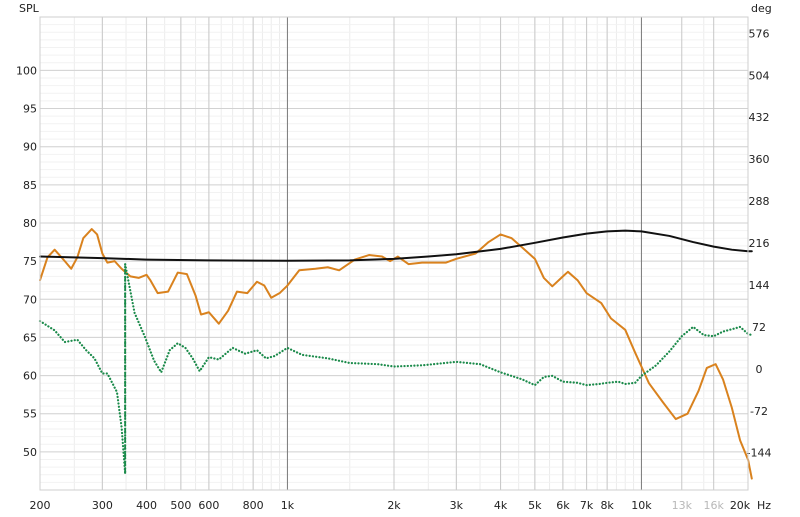 Image resolution: width=800 pixels, height=517 pixels. Describe the element at coordinates (682, 505) in the screenshot. I see `x-tick-label: 13k` at that location.